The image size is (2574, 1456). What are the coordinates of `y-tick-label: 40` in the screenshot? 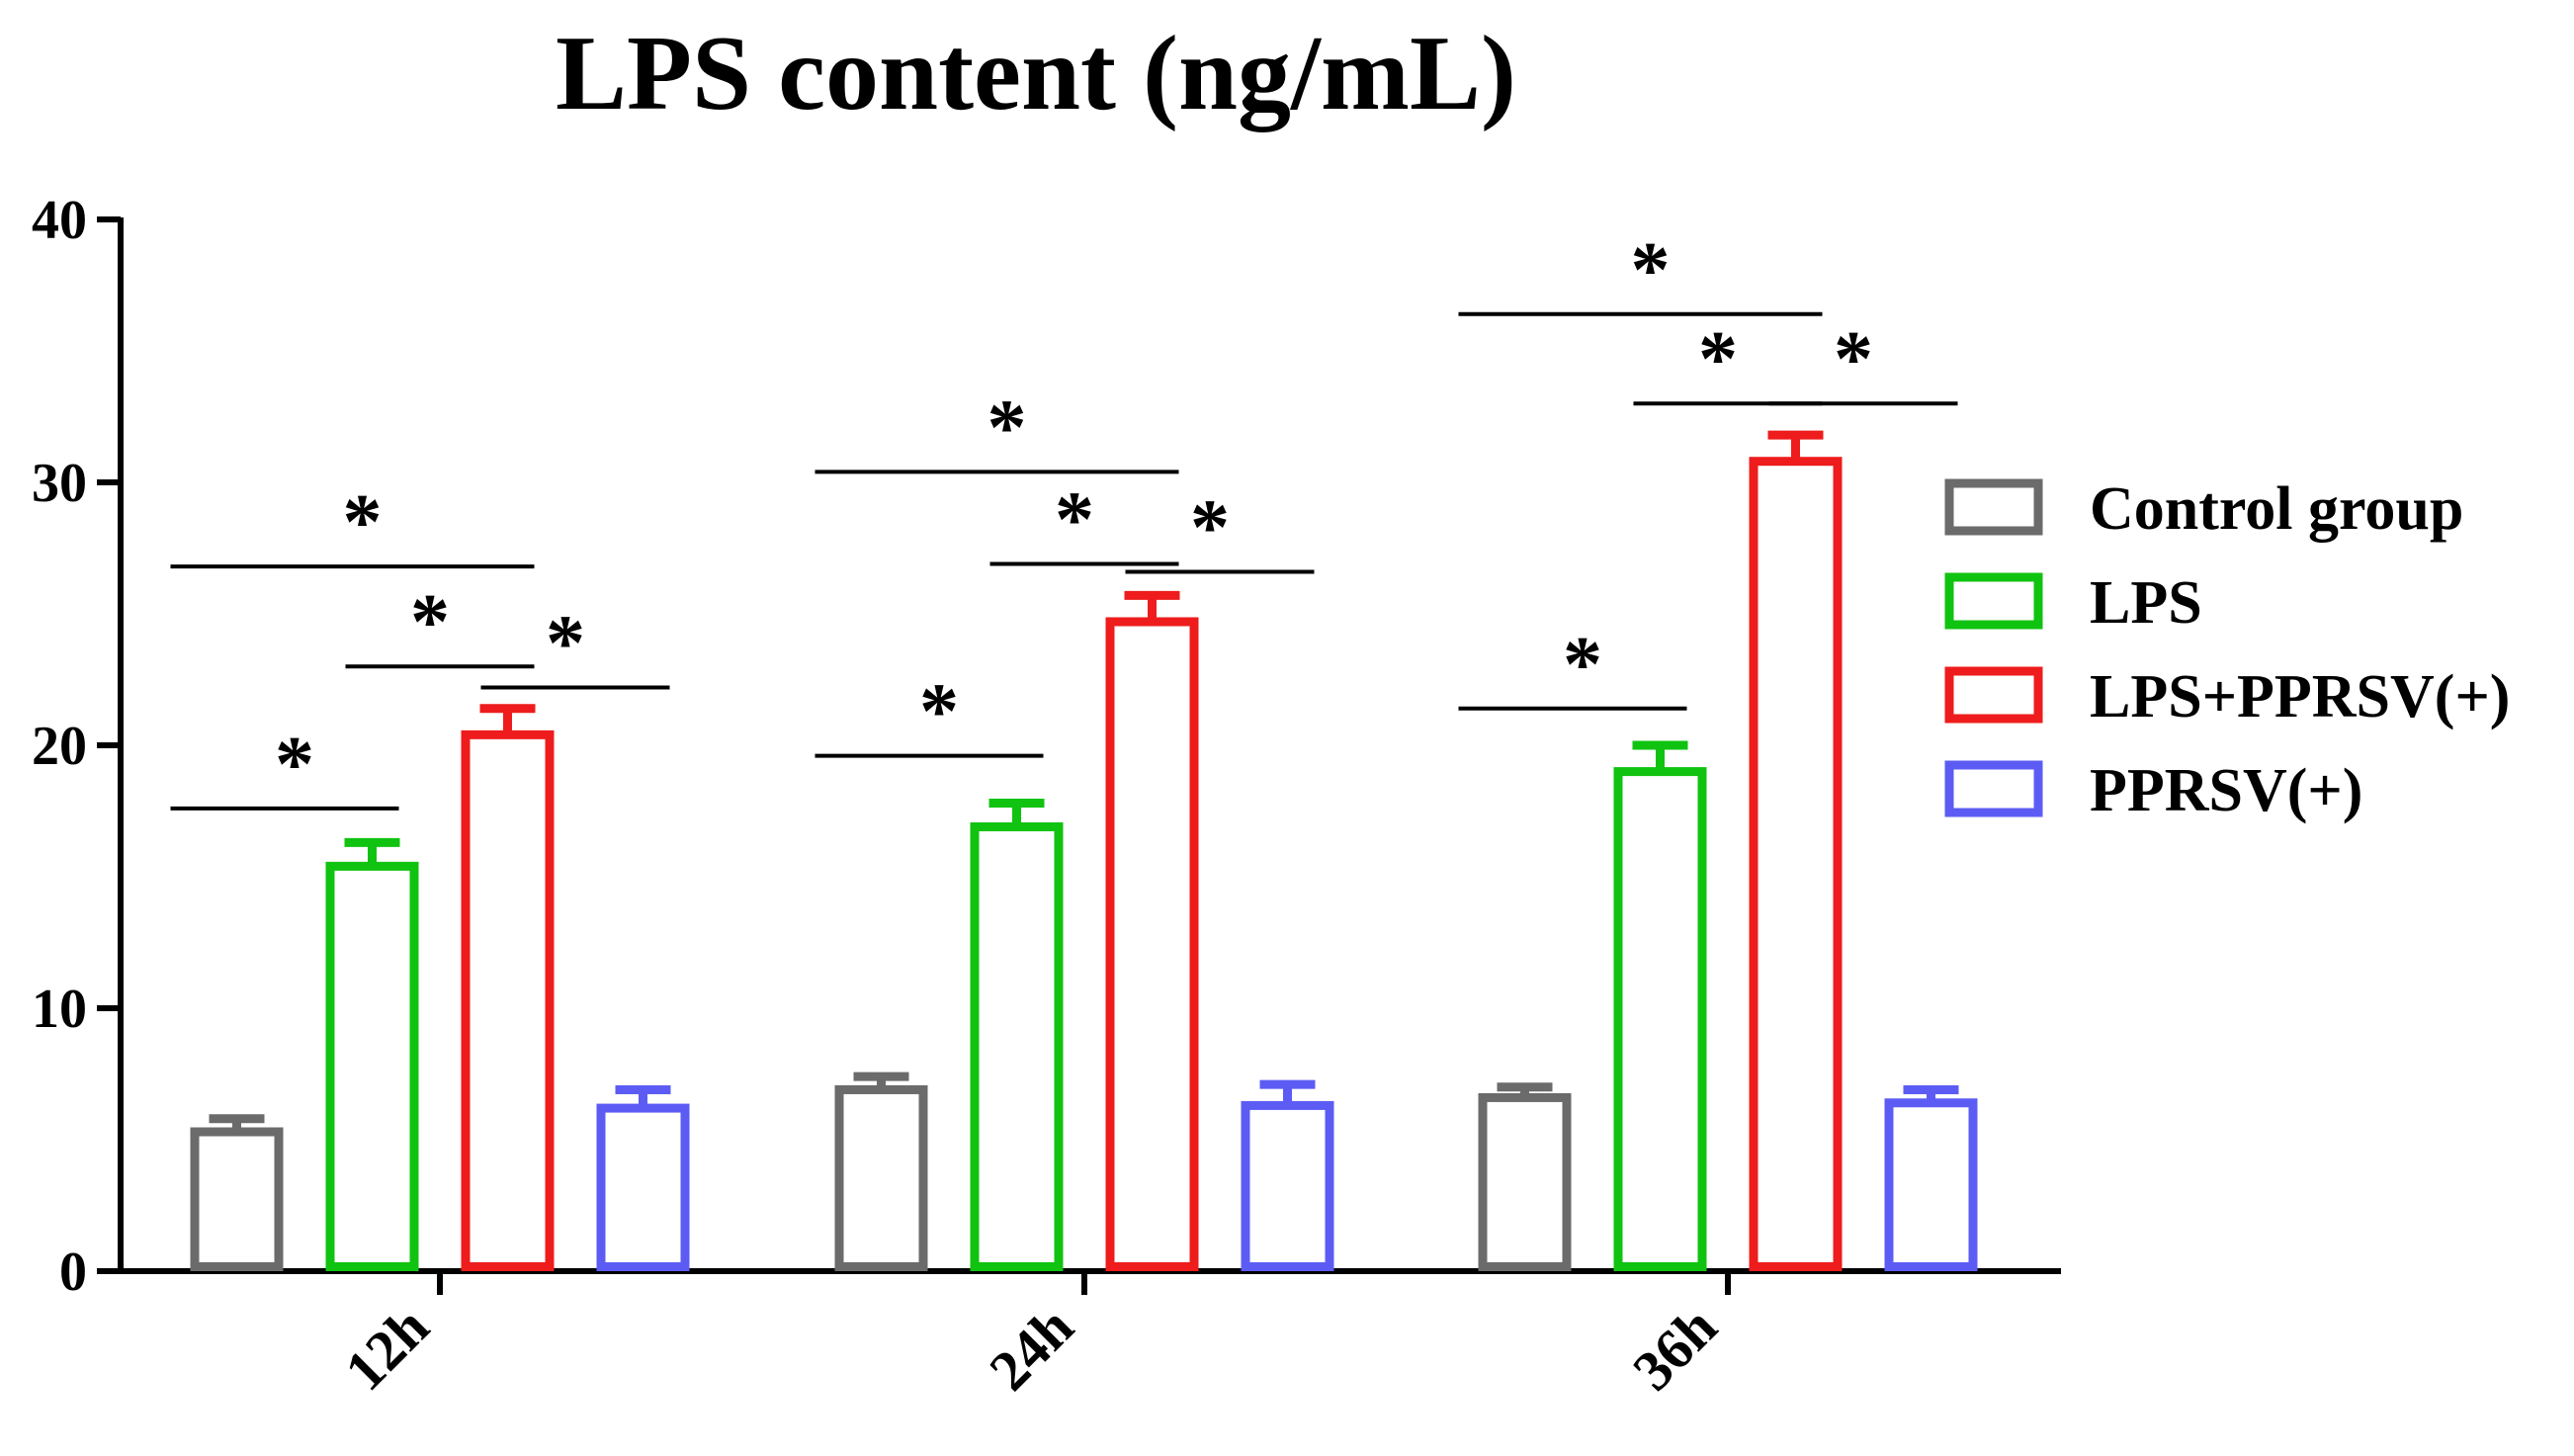 It's located at (59, 220).